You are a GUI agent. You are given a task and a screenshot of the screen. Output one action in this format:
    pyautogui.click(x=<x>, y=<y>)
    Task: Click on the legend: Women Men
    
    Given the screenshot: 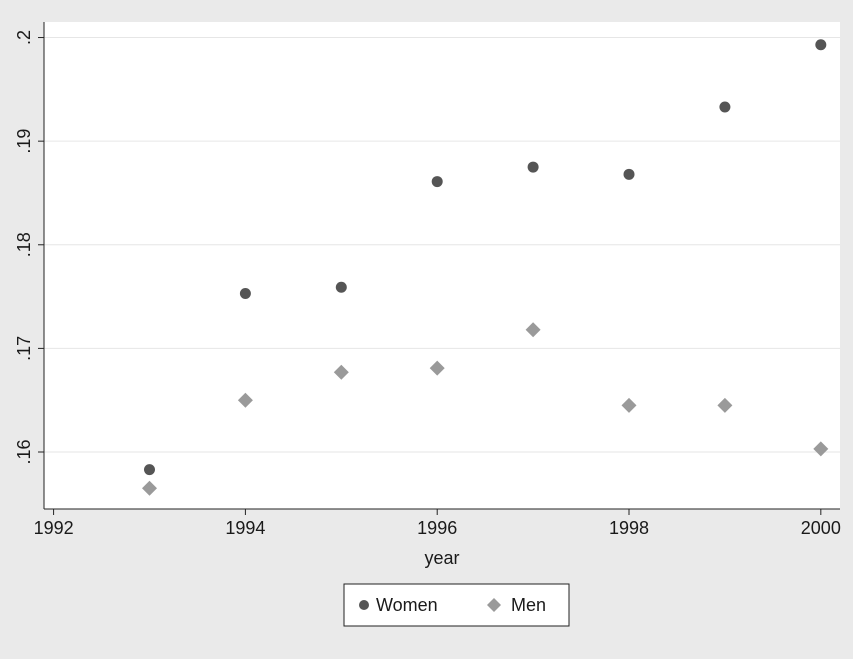 What is the action you would take?
    pyautogui.click(x=456, y=605)
    